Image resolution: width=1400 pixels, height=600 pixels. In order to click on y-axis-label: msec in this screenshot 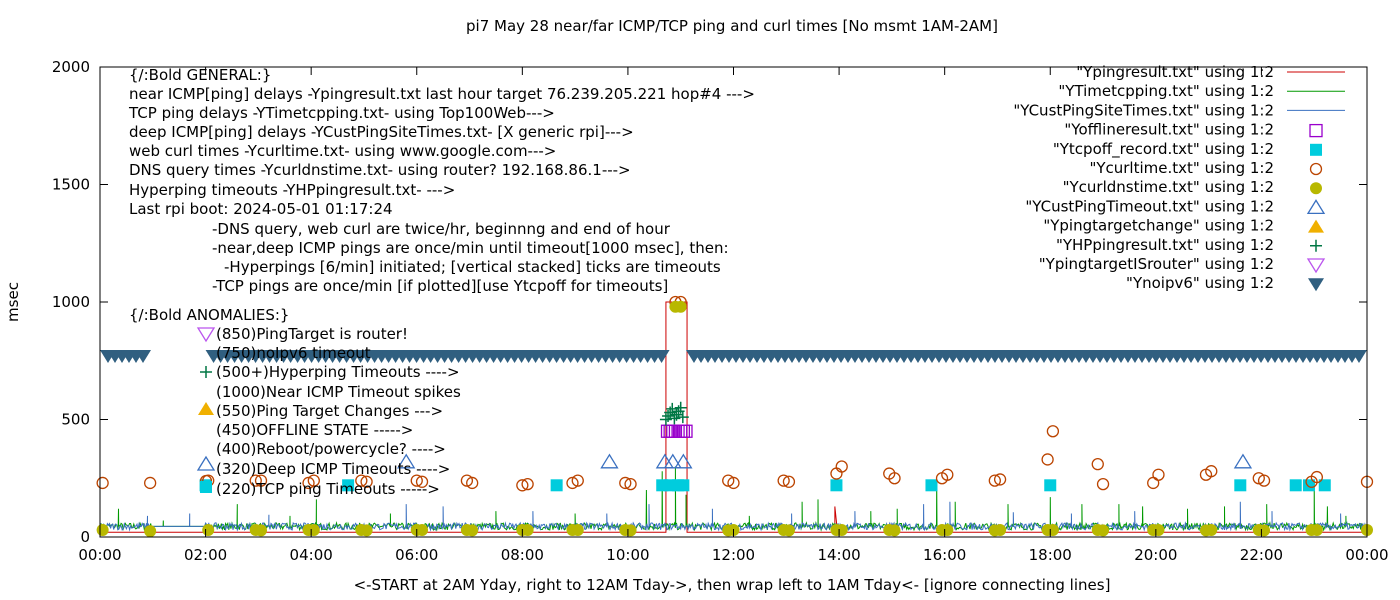, I will do `click(13, 302)`.